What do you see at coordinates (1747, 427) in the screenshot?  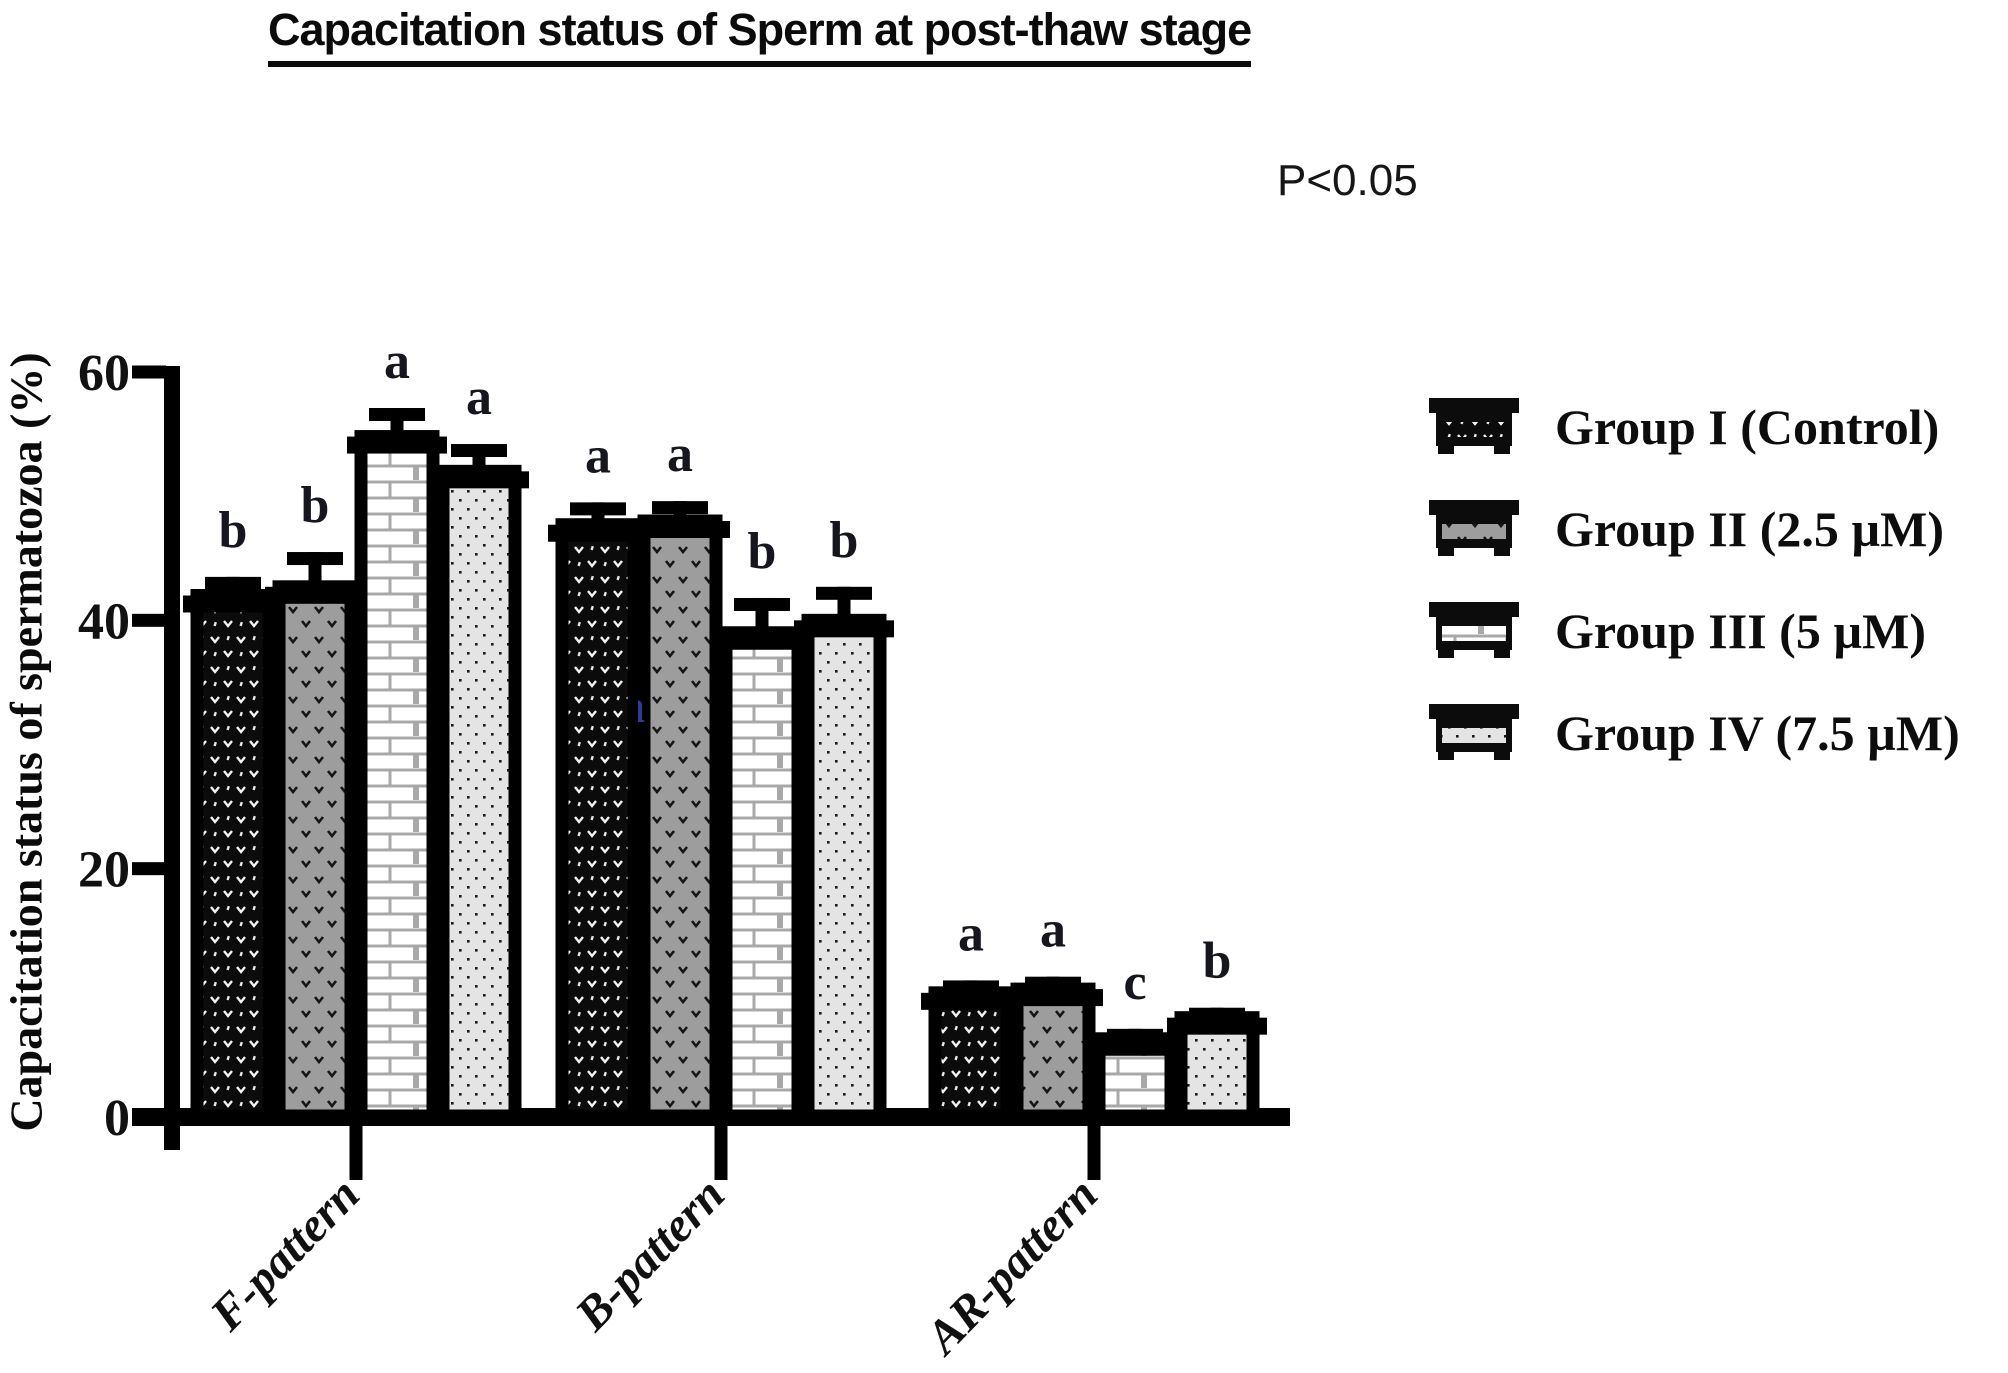 I see `legend-label: Group I (Control)` at bounding box center [1747, 427].